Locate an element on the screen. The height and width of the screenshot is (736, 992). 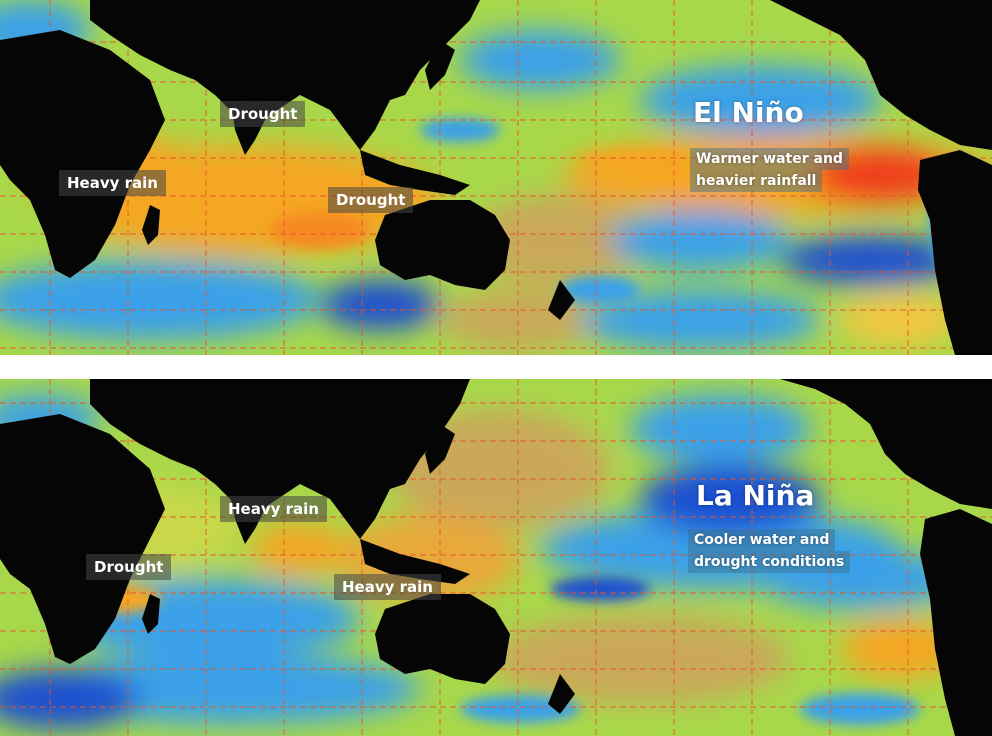
drought-australia-label: Drought is located at coordinates (371, 200).